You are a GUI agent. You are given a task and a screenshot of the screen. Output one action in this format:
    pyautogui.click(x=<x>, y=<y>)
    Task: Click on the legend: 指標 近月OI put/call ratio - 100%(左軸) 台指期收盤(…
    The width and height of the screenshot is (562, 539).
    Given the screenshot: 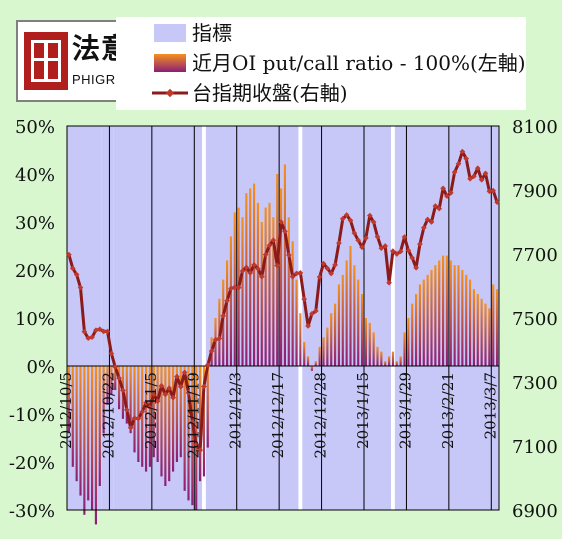 What is the action you would take?
    pyautogui.click(x=321, y=63)
    